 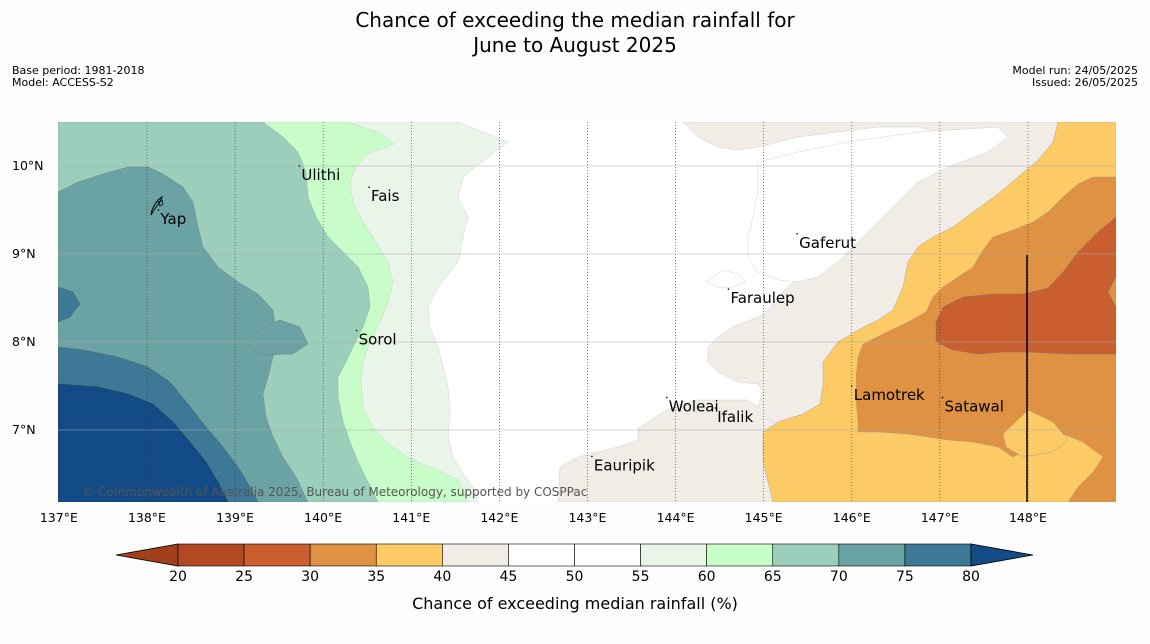 What do you see at coordinates (385, 196) in the screenshot?
I see `place-label: Fais` at bounding box center [385, 196].